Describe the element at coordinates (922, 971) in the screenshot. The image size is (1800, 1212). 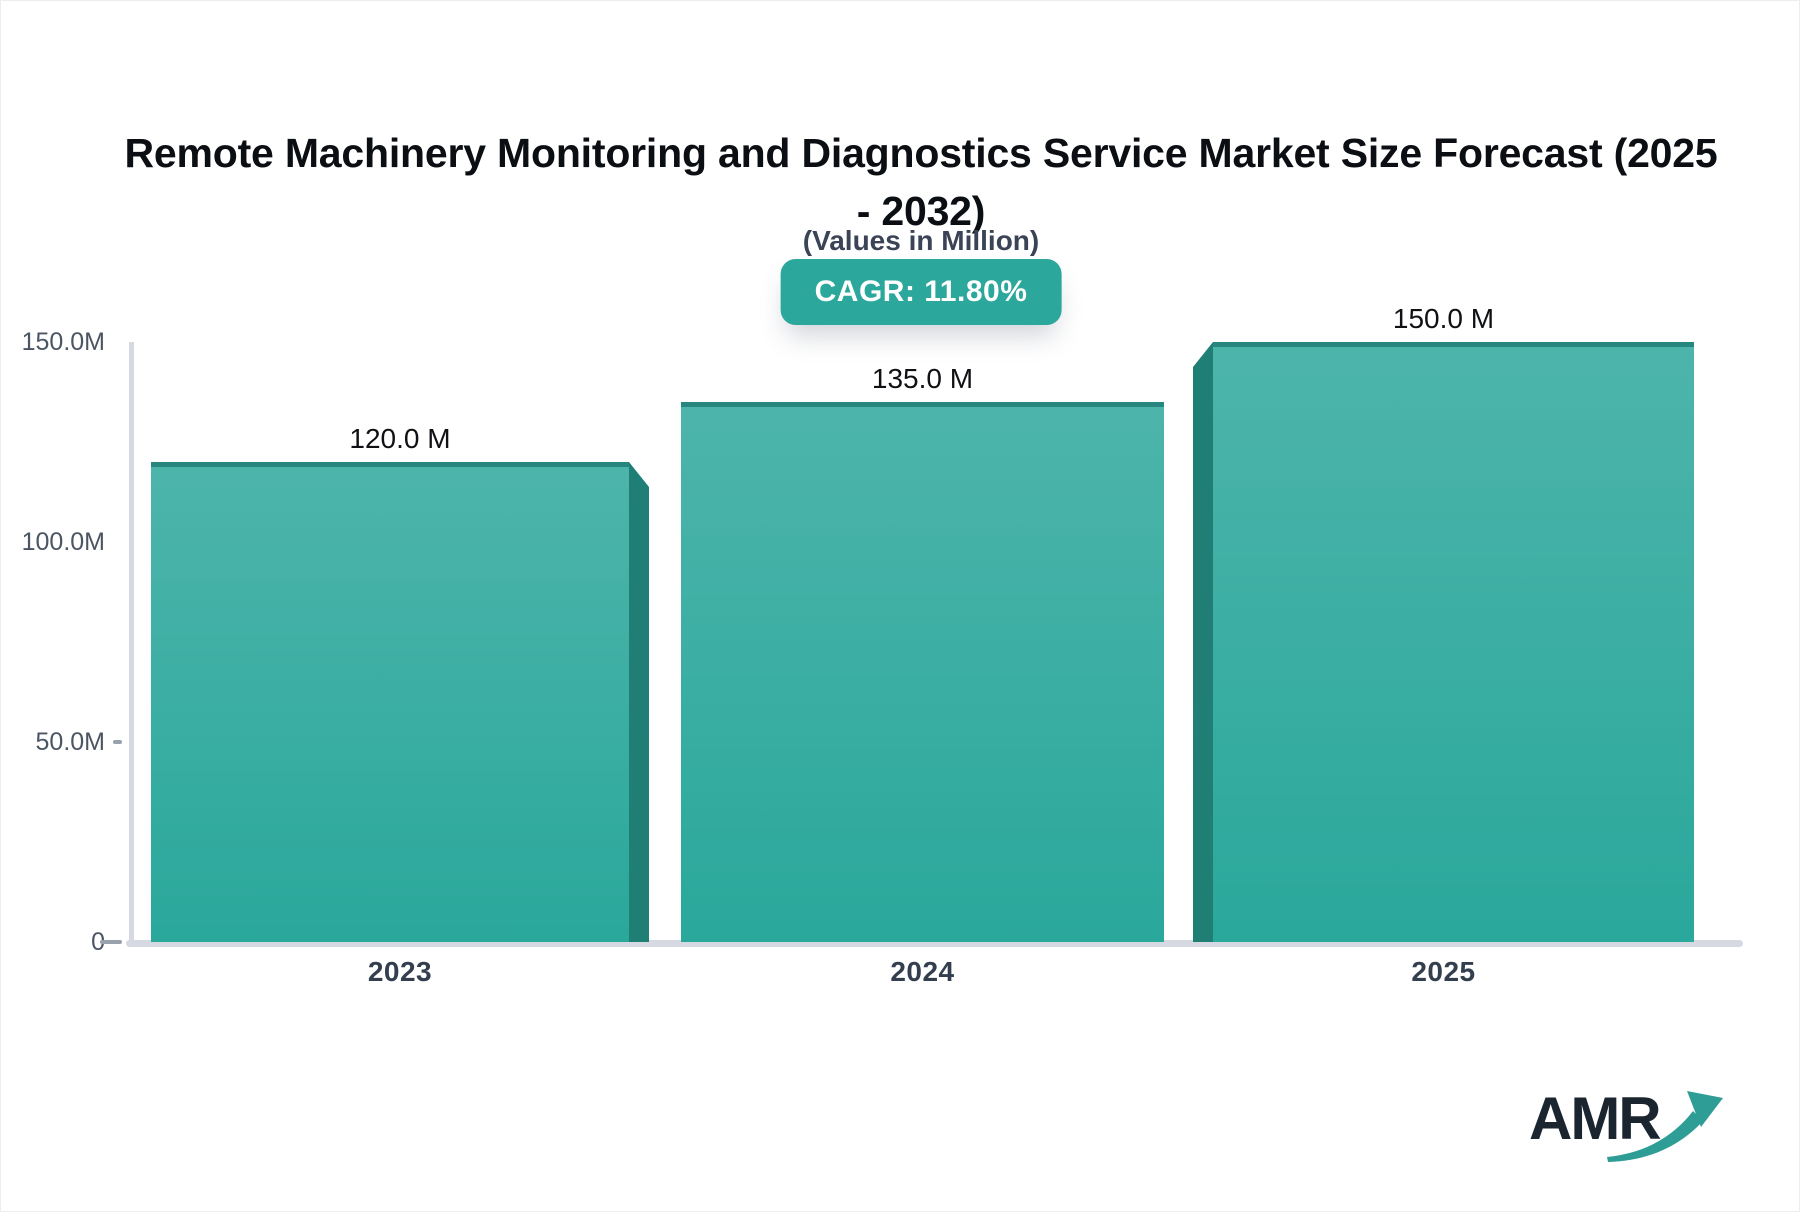
I see `x-axis-label-2024: 2024` at that location.